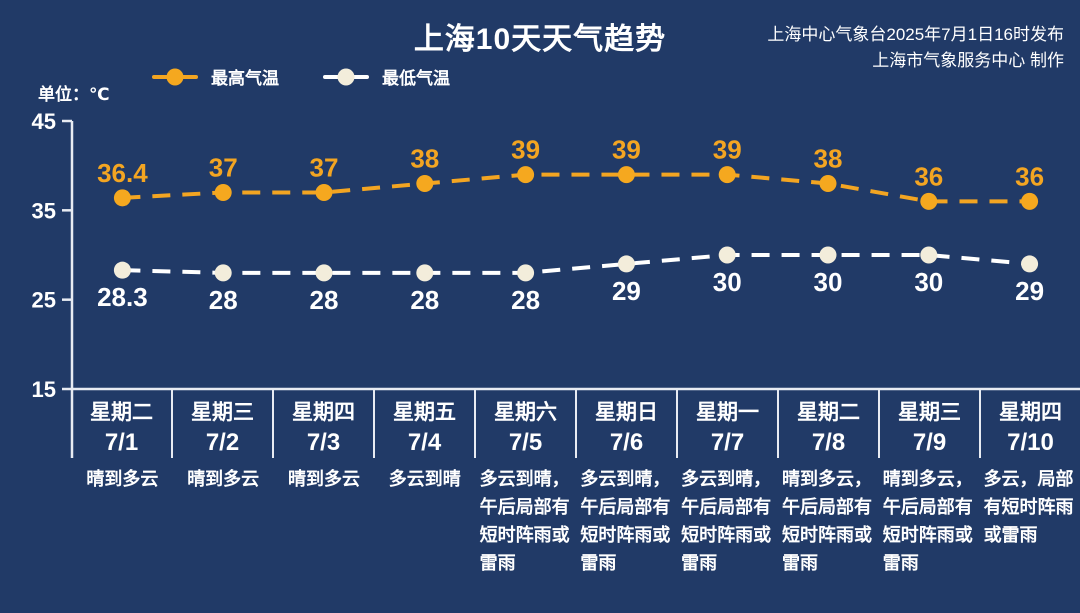  I want to click on day-column: 星期四 7/10, so click(1030, 423).